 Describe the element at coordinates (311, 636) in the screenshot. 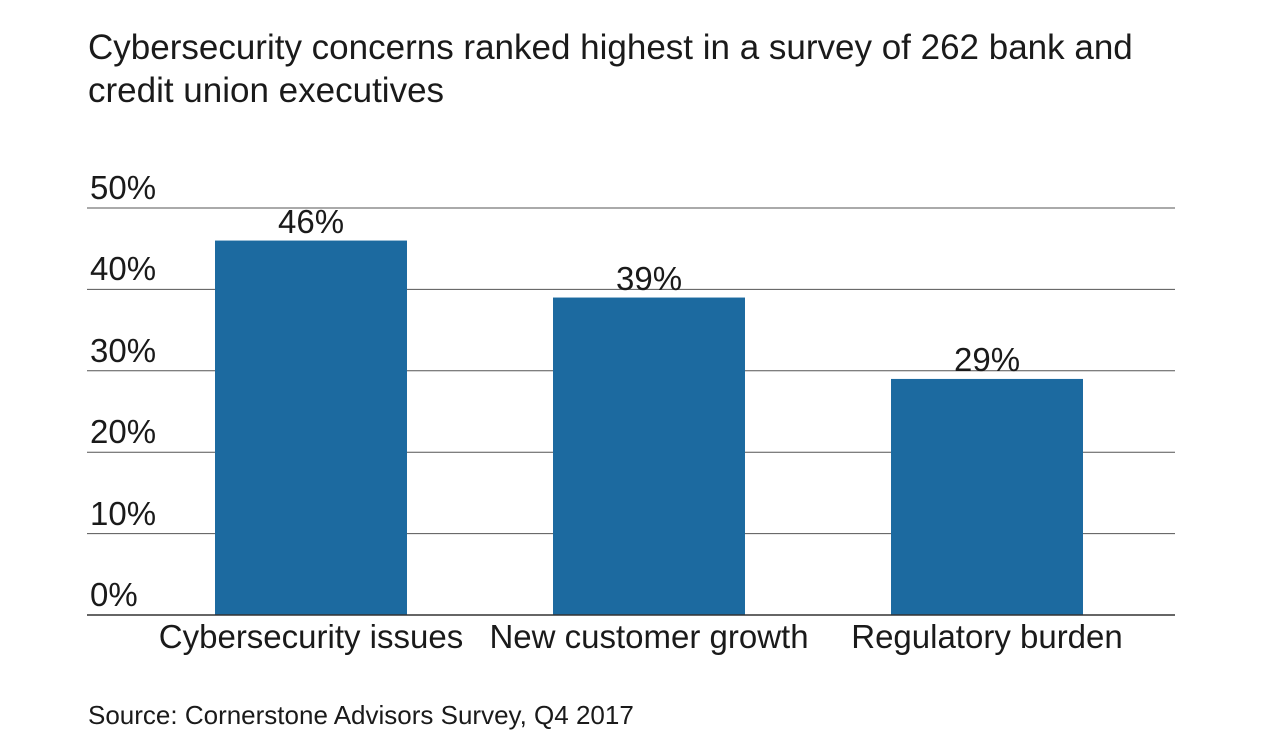

I see `x-tick-label: Cybersecurity issues` at that location.